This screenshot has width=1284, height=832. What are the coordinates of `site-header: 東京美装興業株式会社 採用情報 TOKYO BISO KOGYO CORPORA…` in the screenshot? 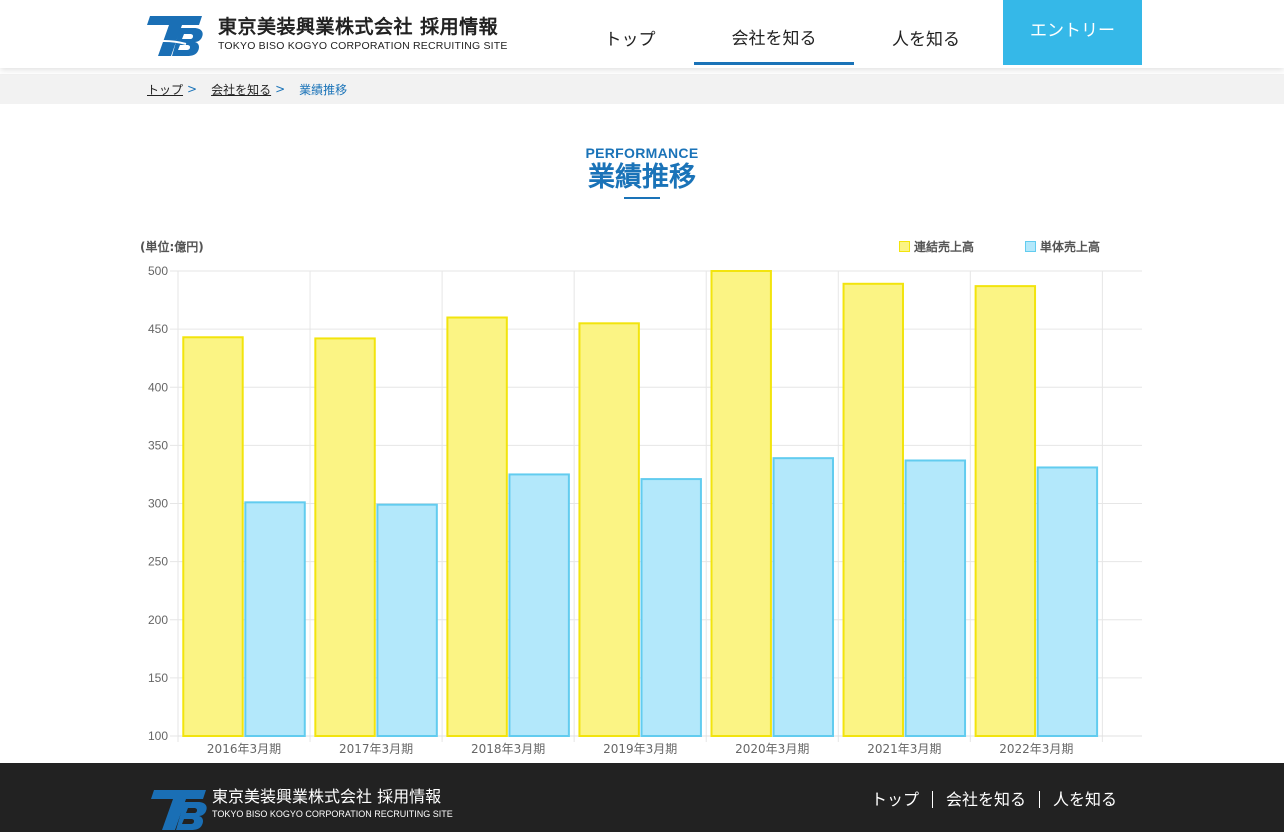 It's located at (642, 34).